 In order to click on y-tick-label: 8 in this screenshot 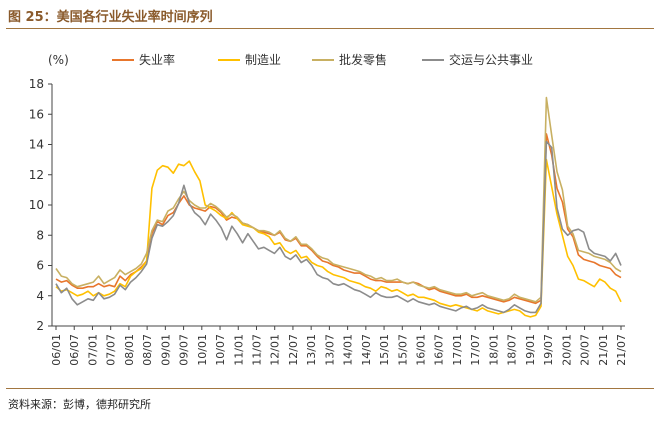, I will do `click(40, 235)`.